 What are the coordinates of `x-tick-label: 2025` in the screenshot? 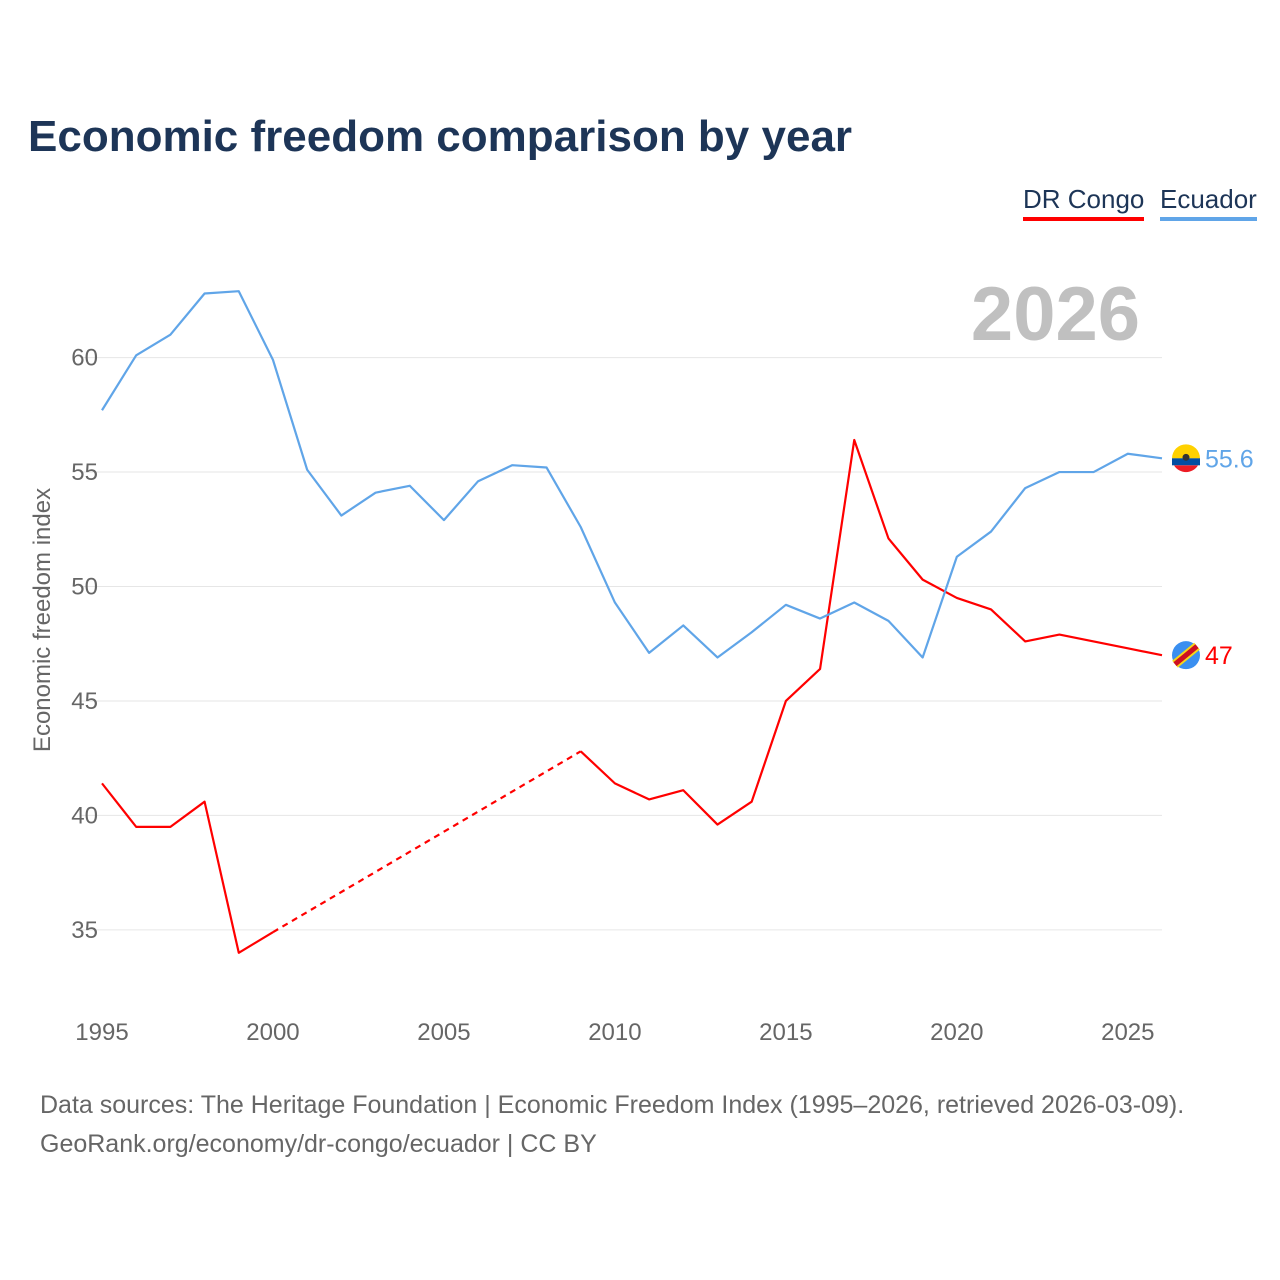 It's located at (1127, 1032).